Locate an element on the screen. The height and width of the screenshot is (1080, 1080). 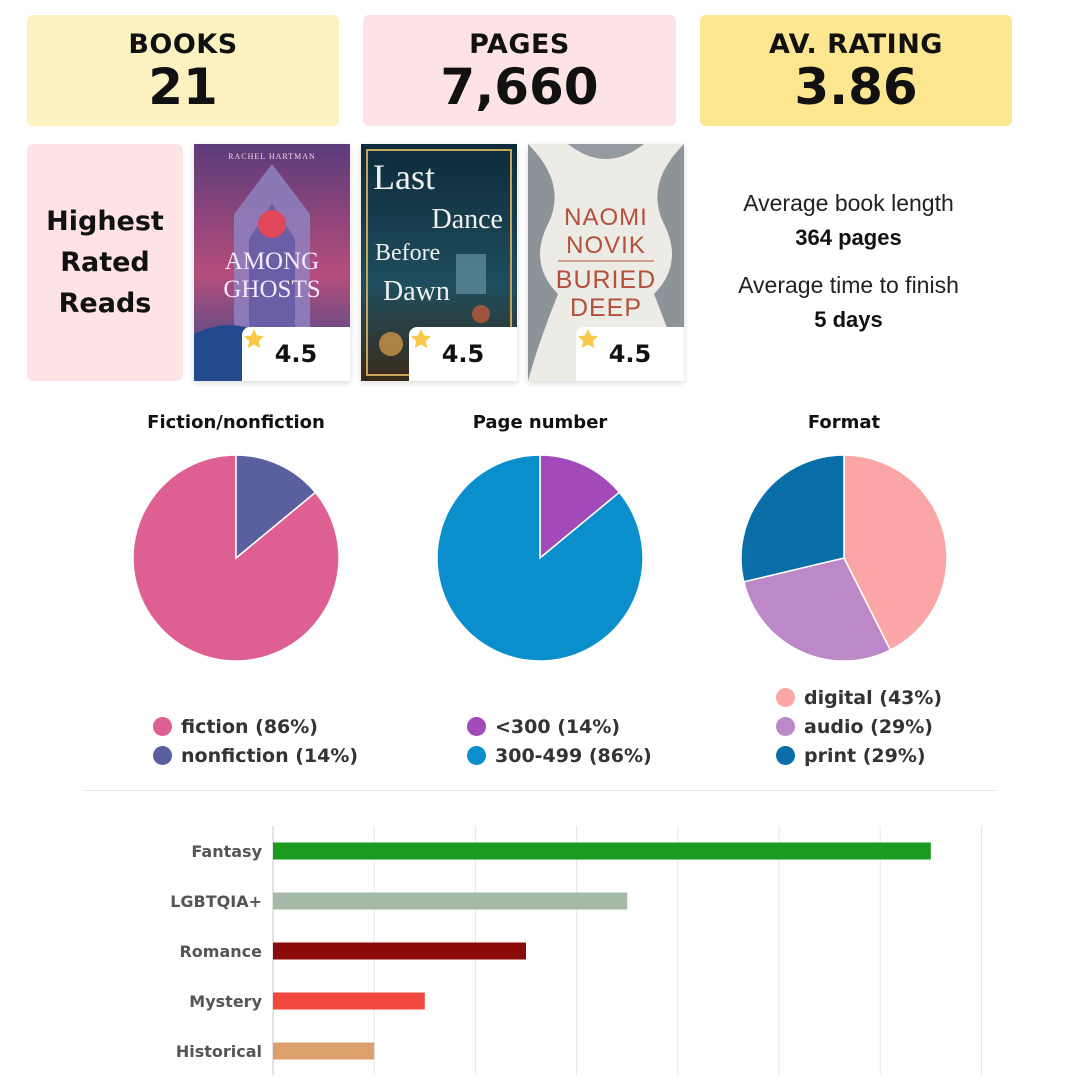
pie-chart-page-number is located at coordinates (540, 558).